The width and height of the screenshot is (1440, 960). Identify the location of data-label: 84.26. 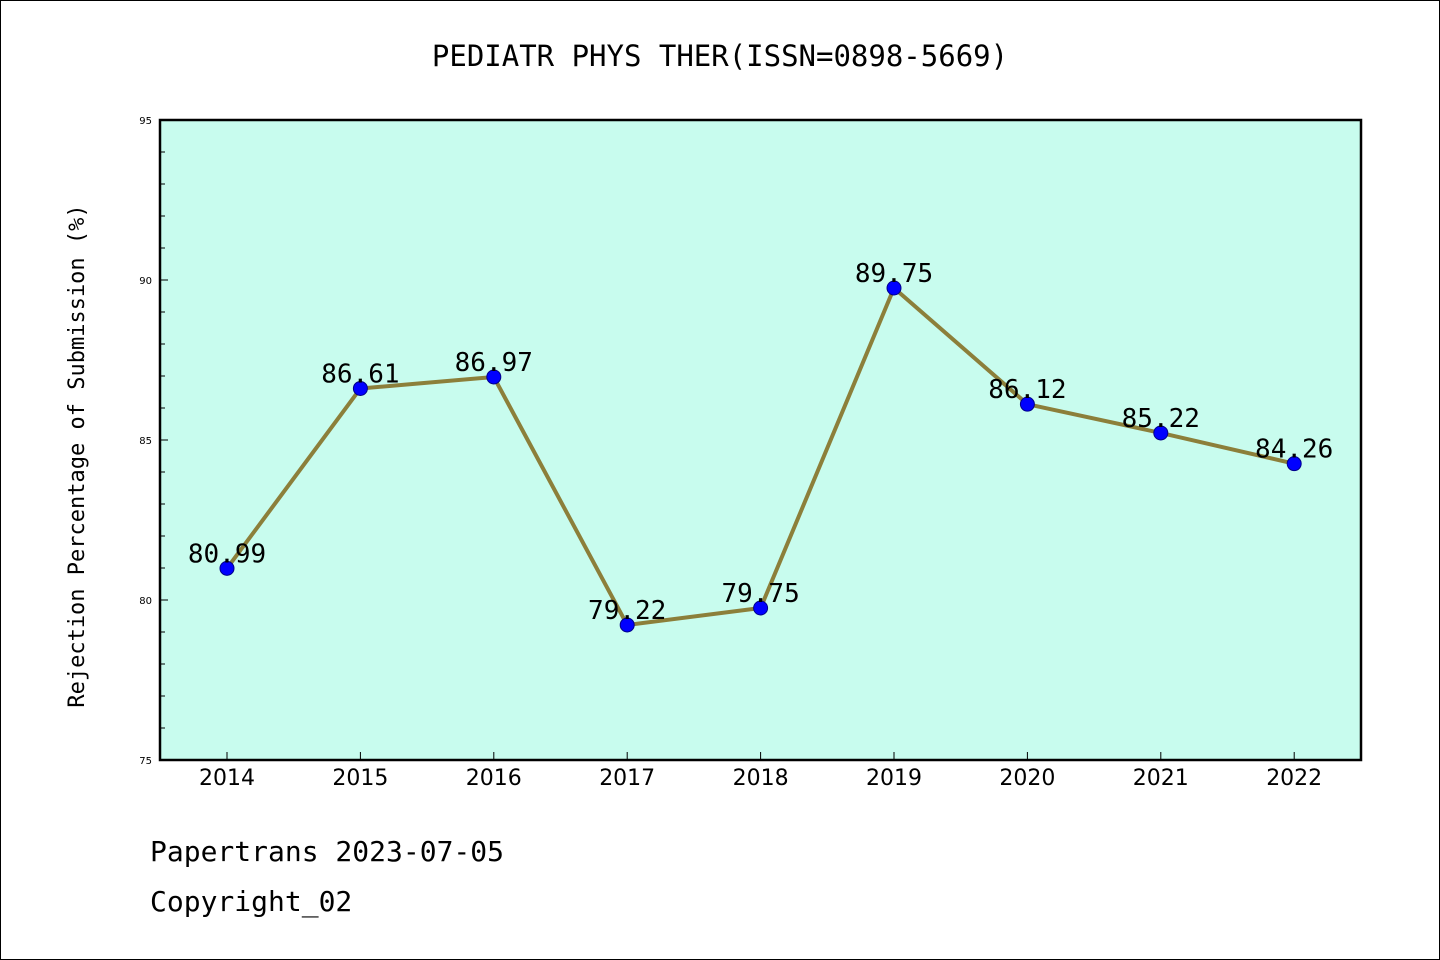
(1294, 450).